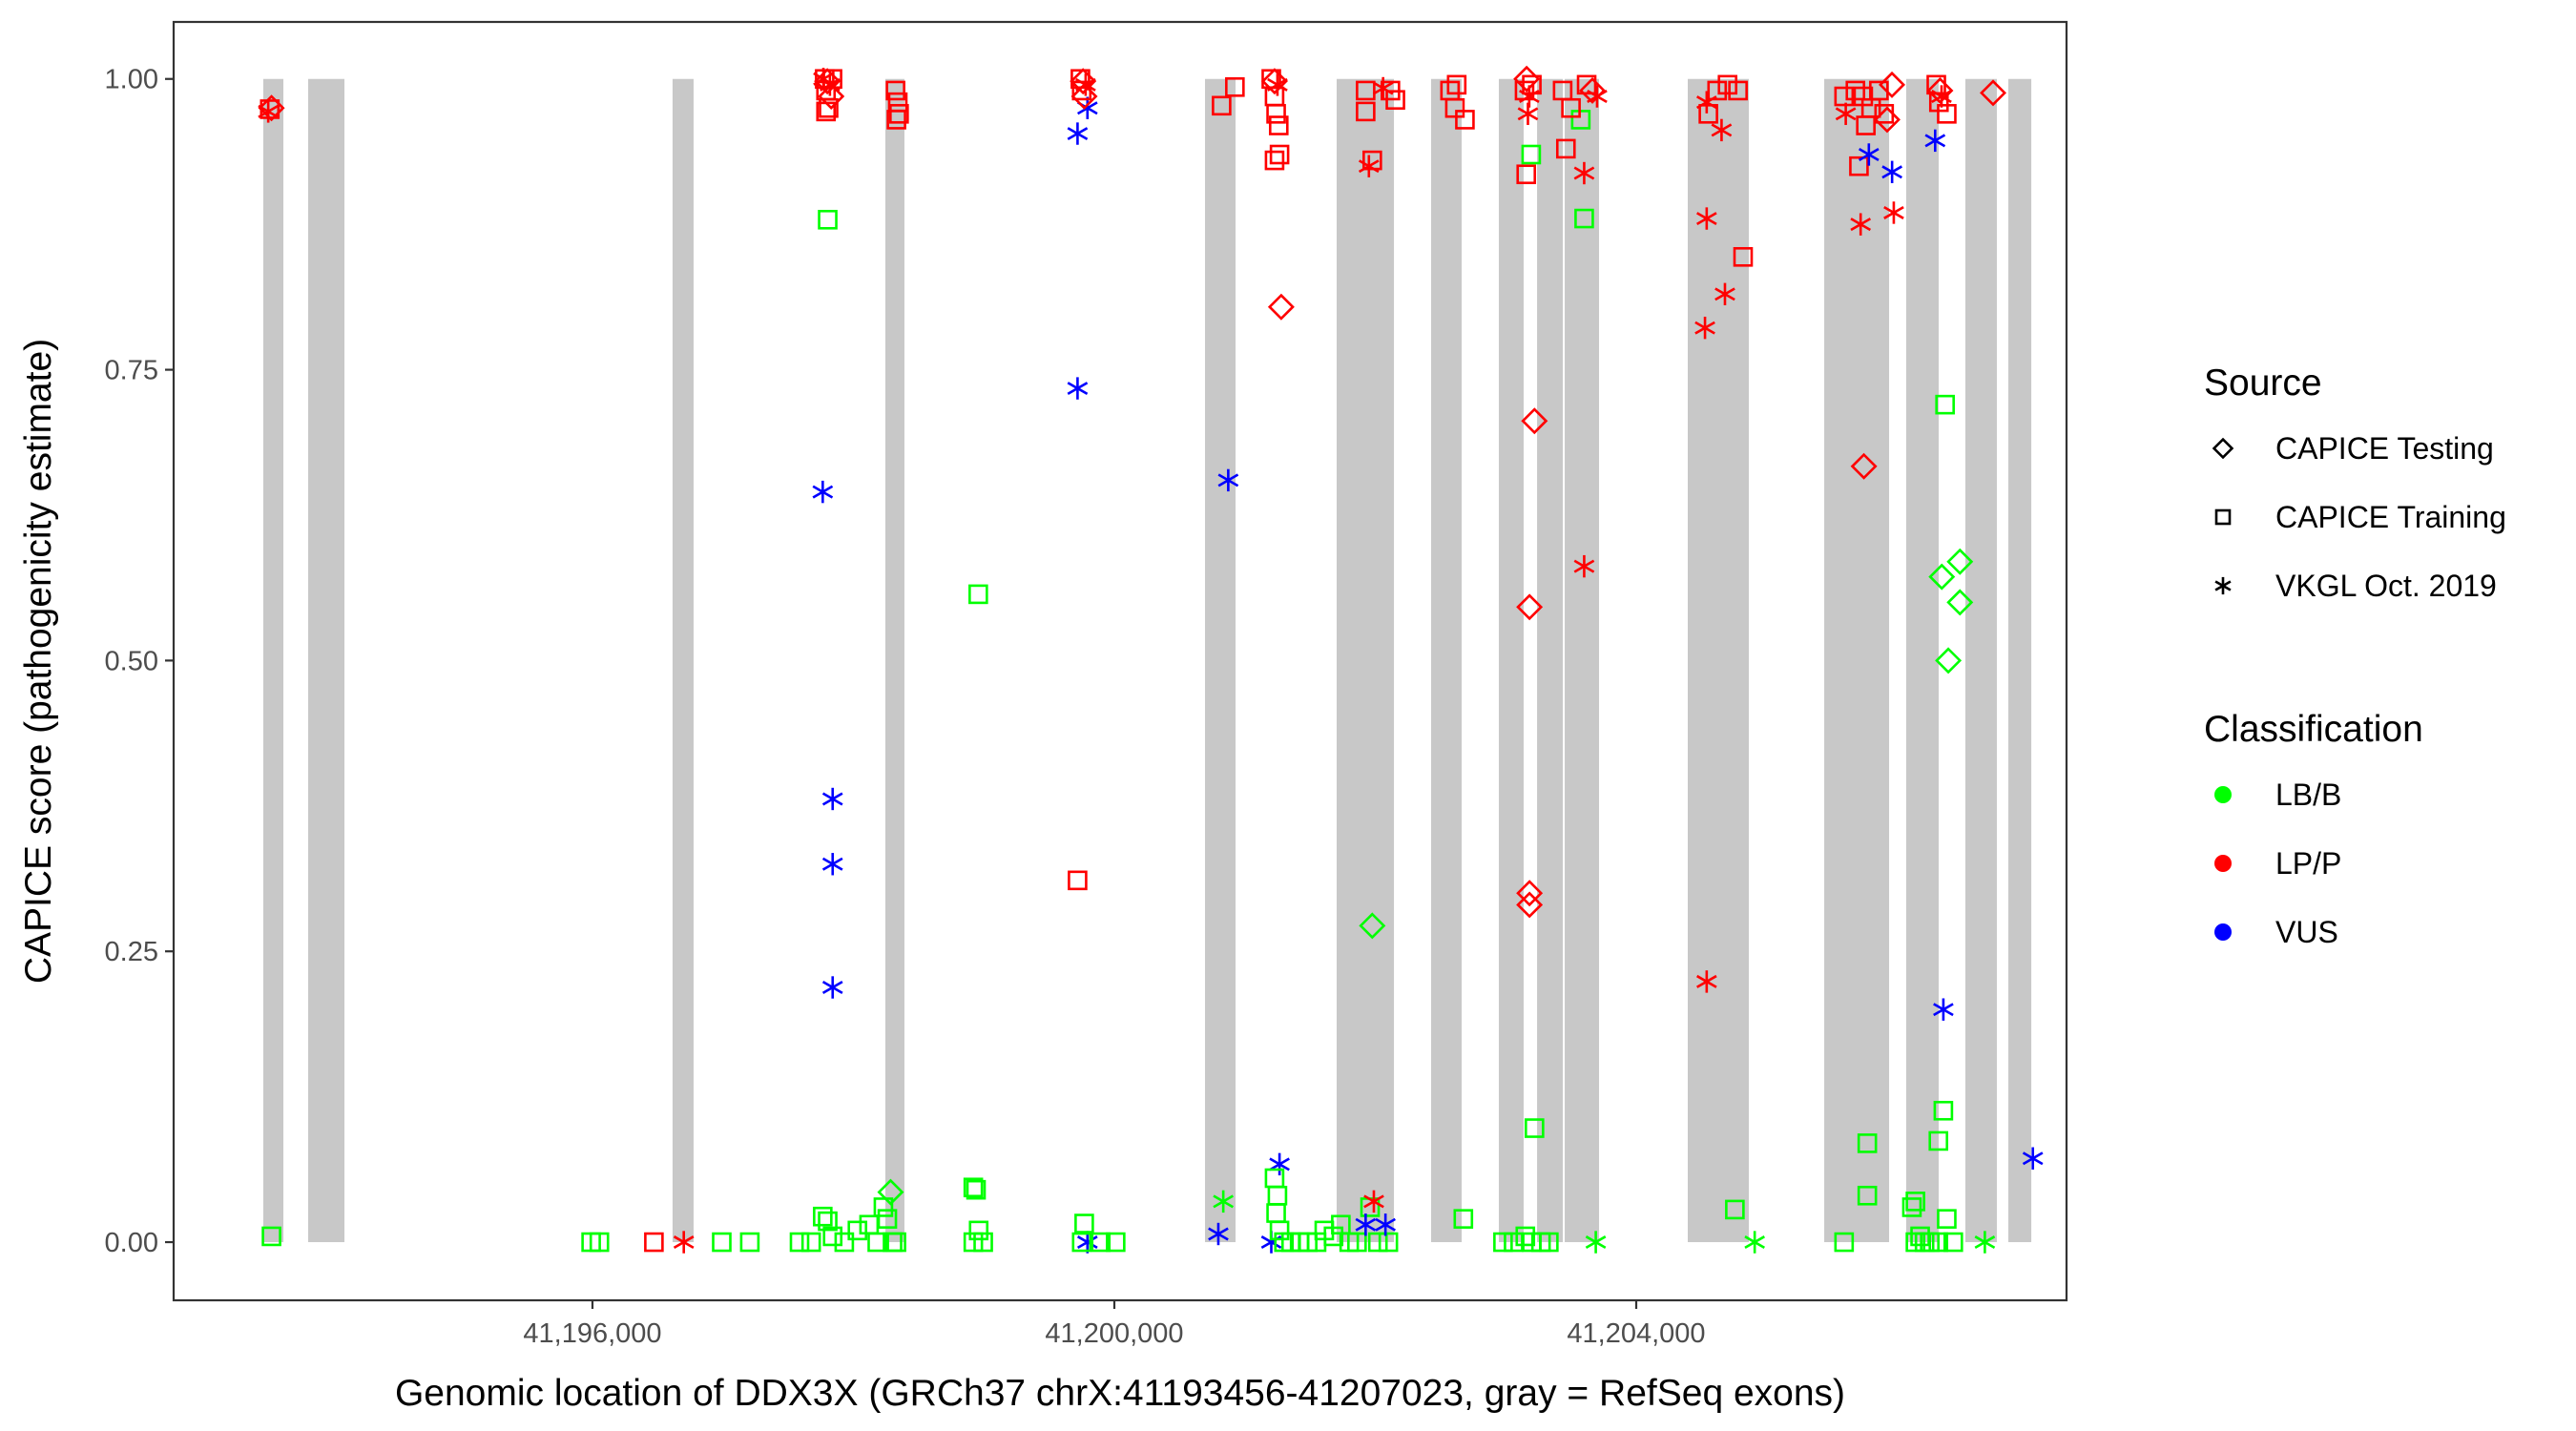 The width and height of the screenshot is (2576, 1431). Describe the element at coordinates (2306, 932) in the screenshot. I see `legend-class-label: VUS` at that location.